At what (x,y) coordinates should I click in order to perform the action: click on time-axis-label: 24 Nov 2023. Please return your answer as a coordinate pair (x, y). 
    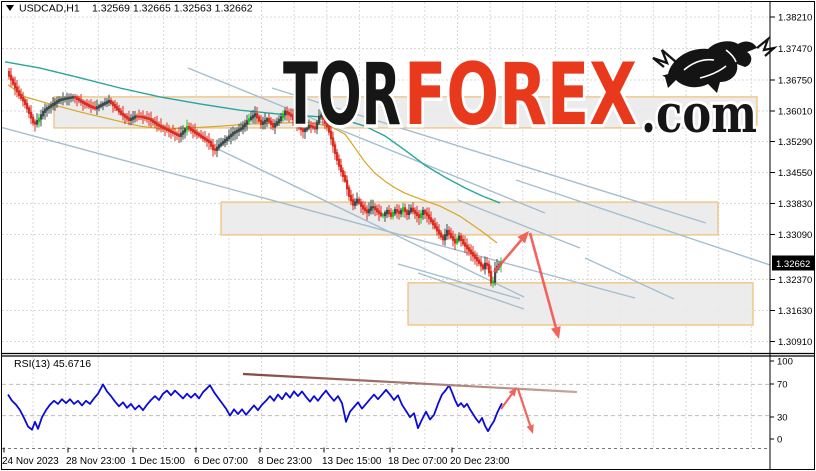
    Looking at the image, I should click on (30, 461).